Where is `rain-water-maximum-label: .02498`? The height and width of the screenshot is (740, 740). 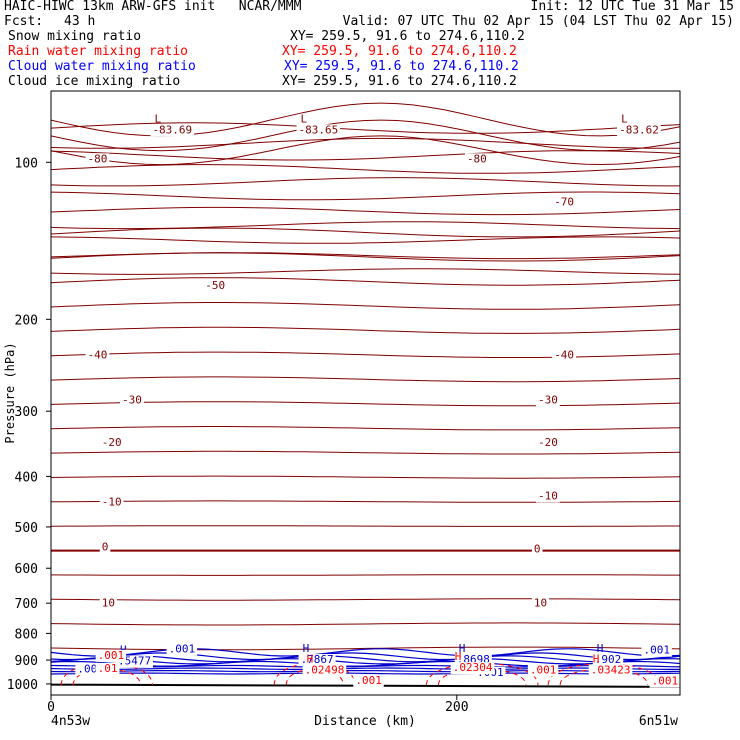 rain-water-maximum-label: .02498 is located at coordinates (325, 670).